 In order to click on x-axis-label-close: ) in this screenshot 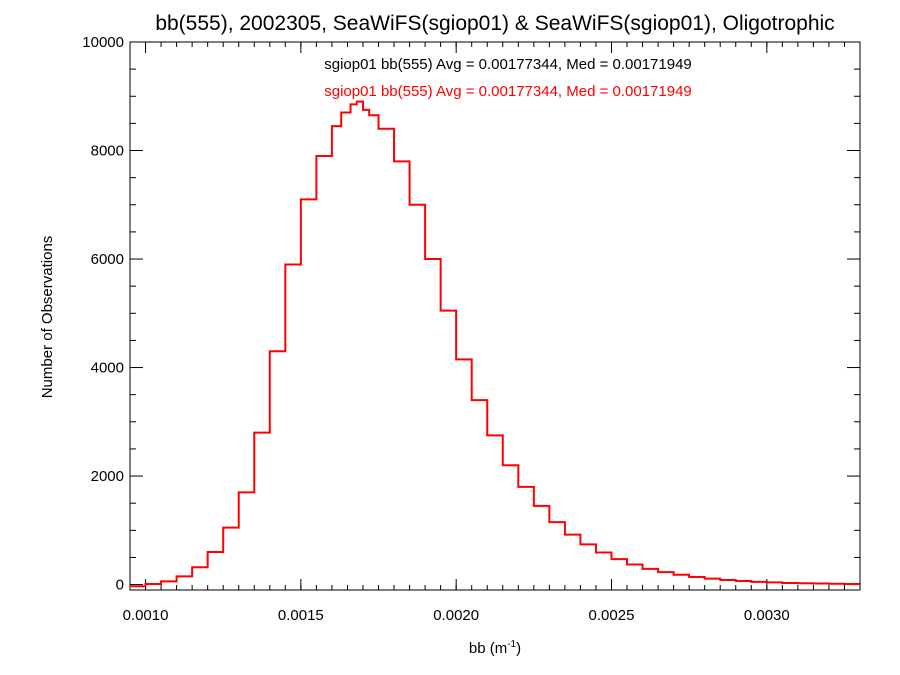, I will do `click(518, 648)`.